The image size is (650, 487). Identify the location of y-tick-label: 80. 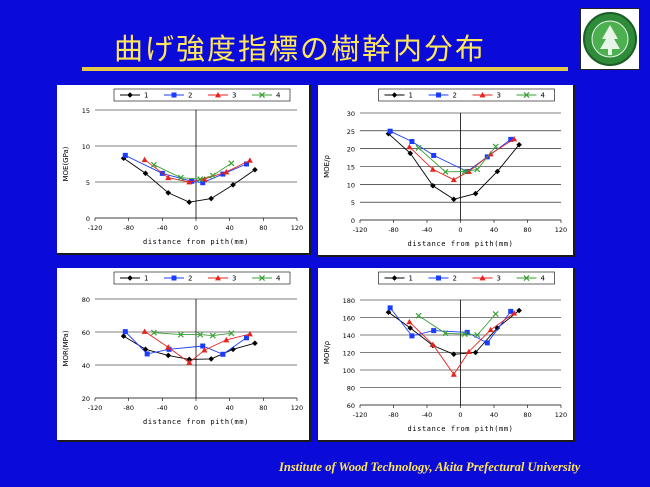
(351, 389).